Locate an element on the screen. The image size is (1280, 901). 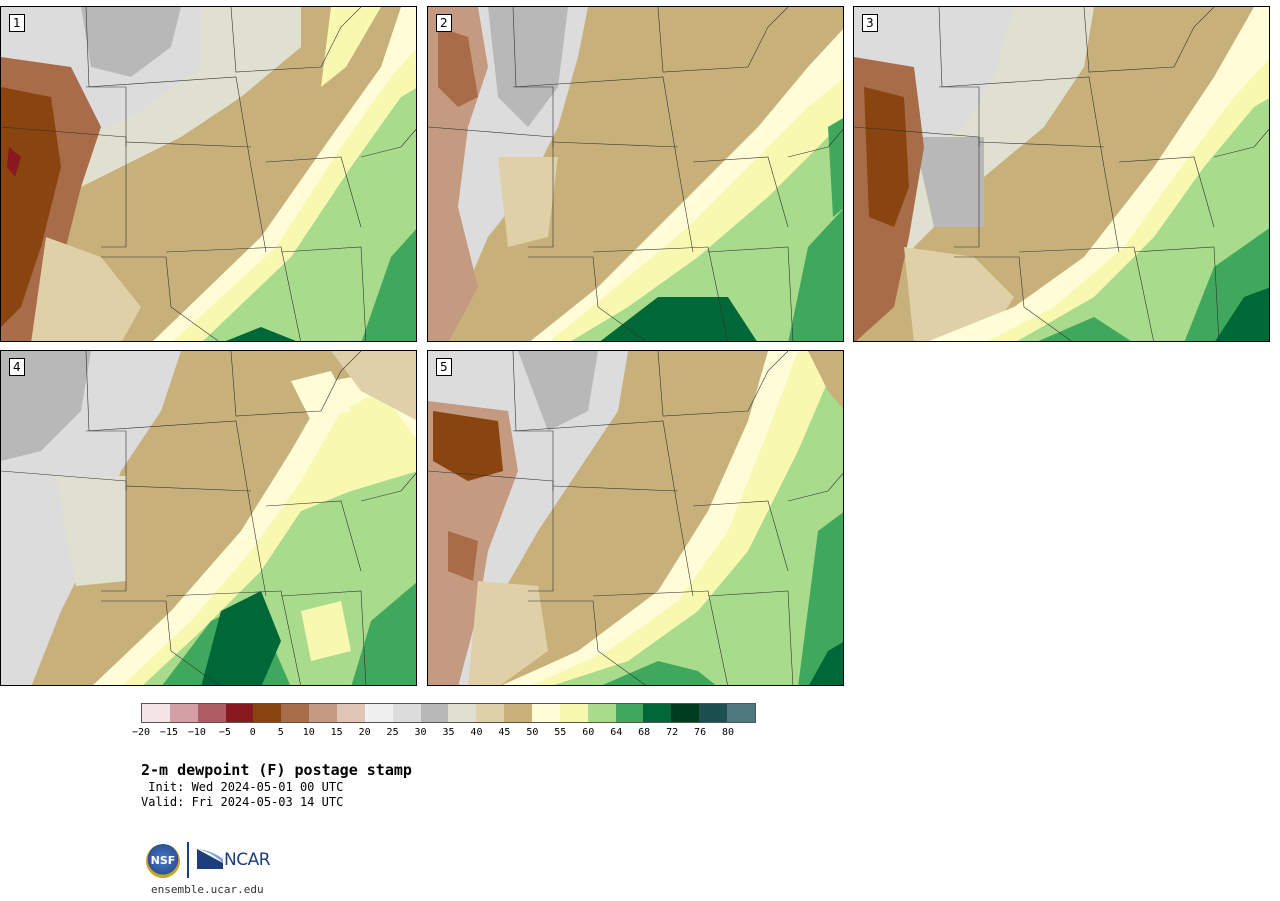
colorbar-tick-label: 64 is located at coordinates (616, 732).